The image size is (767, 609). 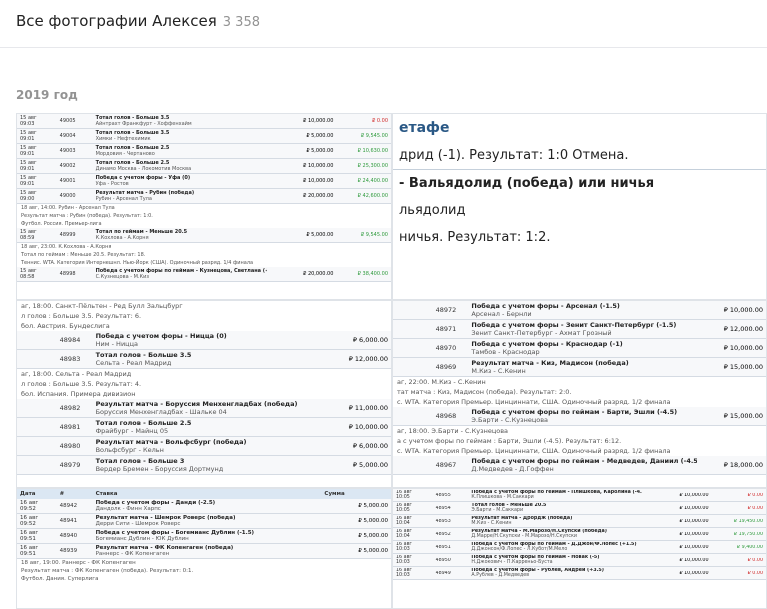 I want to click on date-cell: 15 авг 08:59, so click(x=37, y=235).